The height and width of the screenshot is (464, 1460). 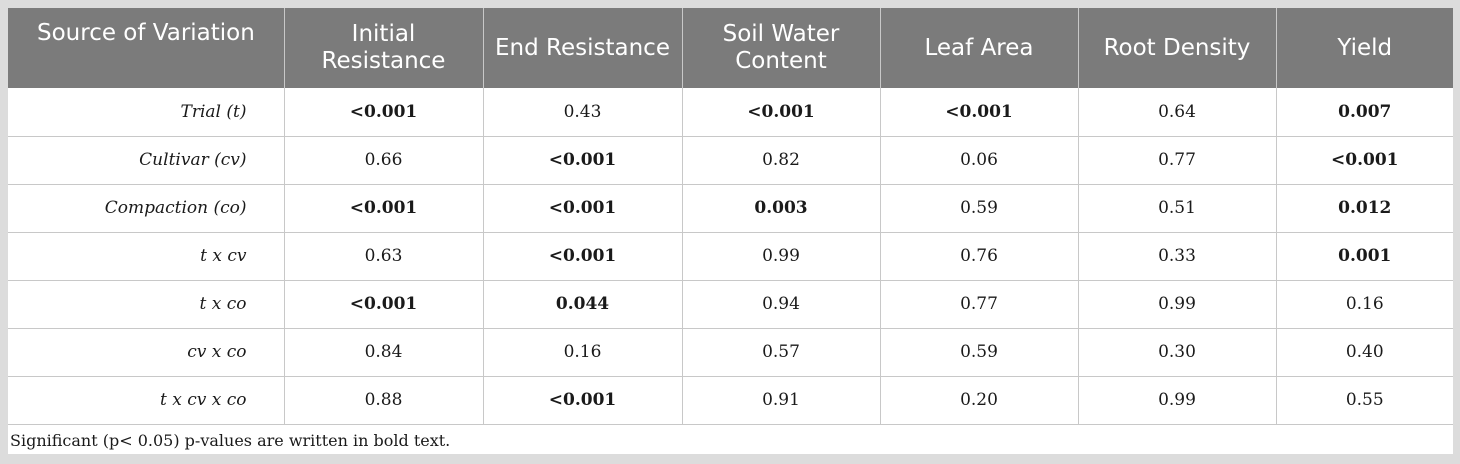 I want to click on header-initial-resistance: Initial Resistance, so click(x=384, y=48).